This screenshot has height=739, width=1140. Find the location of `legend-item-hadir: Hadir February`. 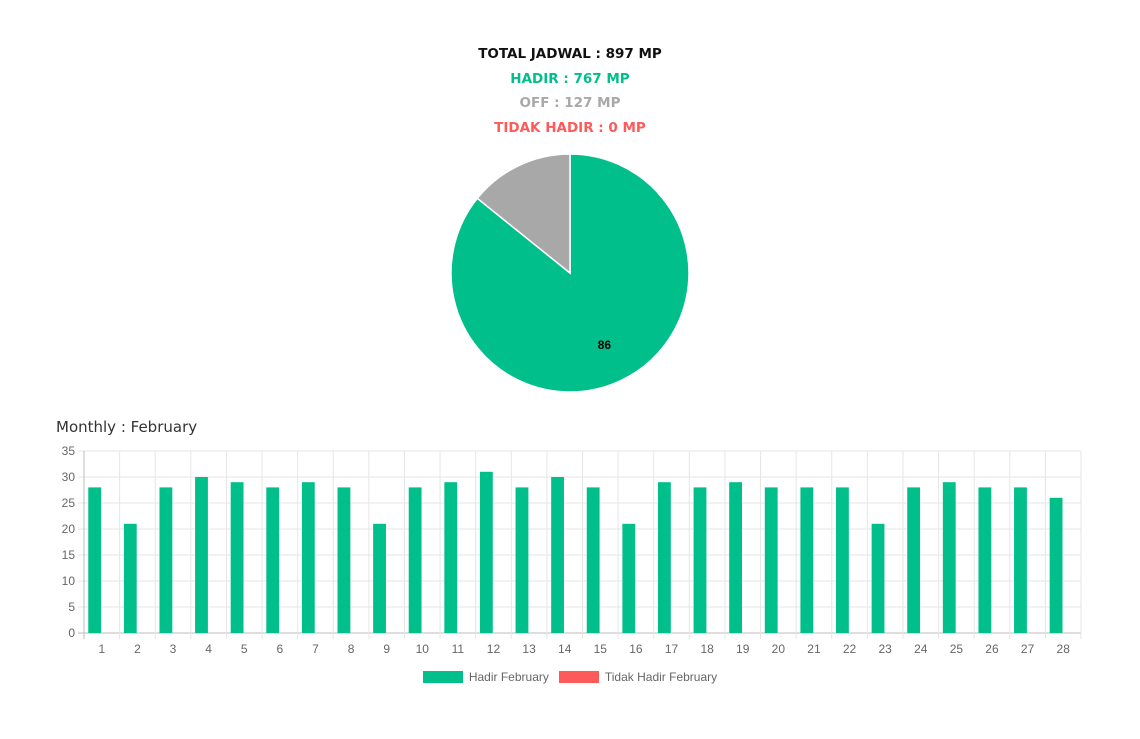

legend-item-hadir: Hadir February is located at coordinates (485, 677).